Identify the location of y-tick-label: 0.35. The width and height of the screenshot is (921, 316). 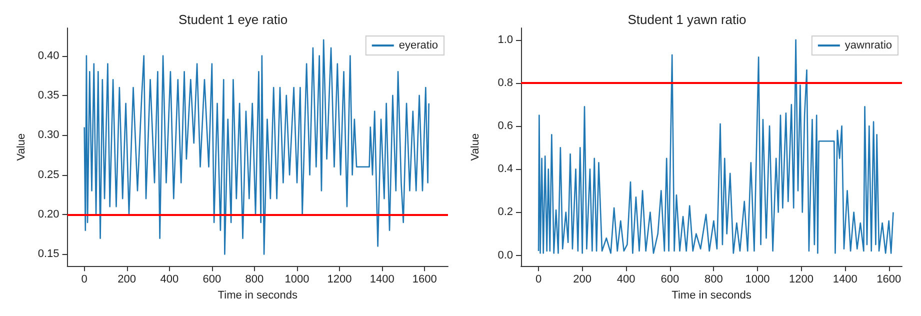
(49, 95).